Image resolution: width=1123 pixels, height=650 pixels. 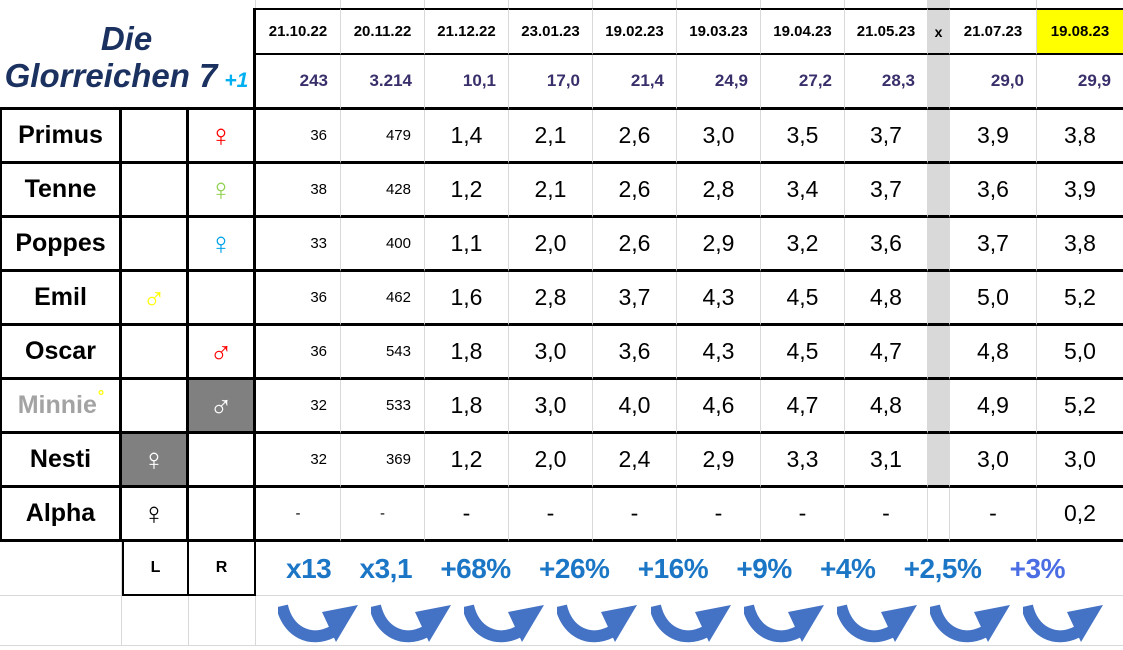 What do you see at coordinates (719, 191) in the screenshot?
I see `weight-cell: 2,8` at bounding box center [719, 191].